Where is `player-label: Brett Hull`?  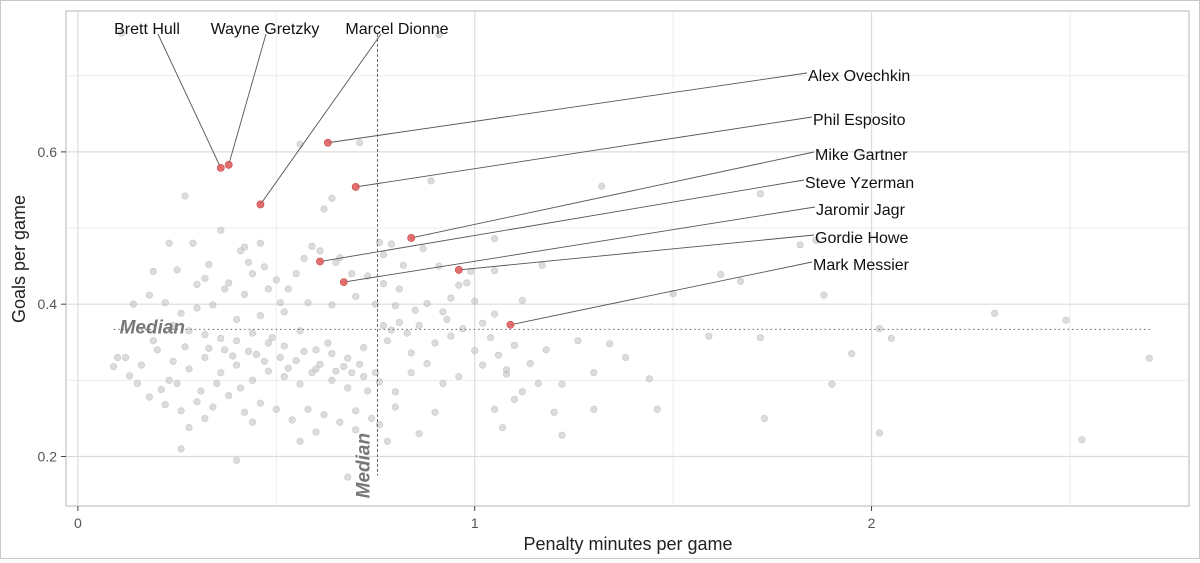 player-label: Brett Hull is located at coordinates (147, 29).